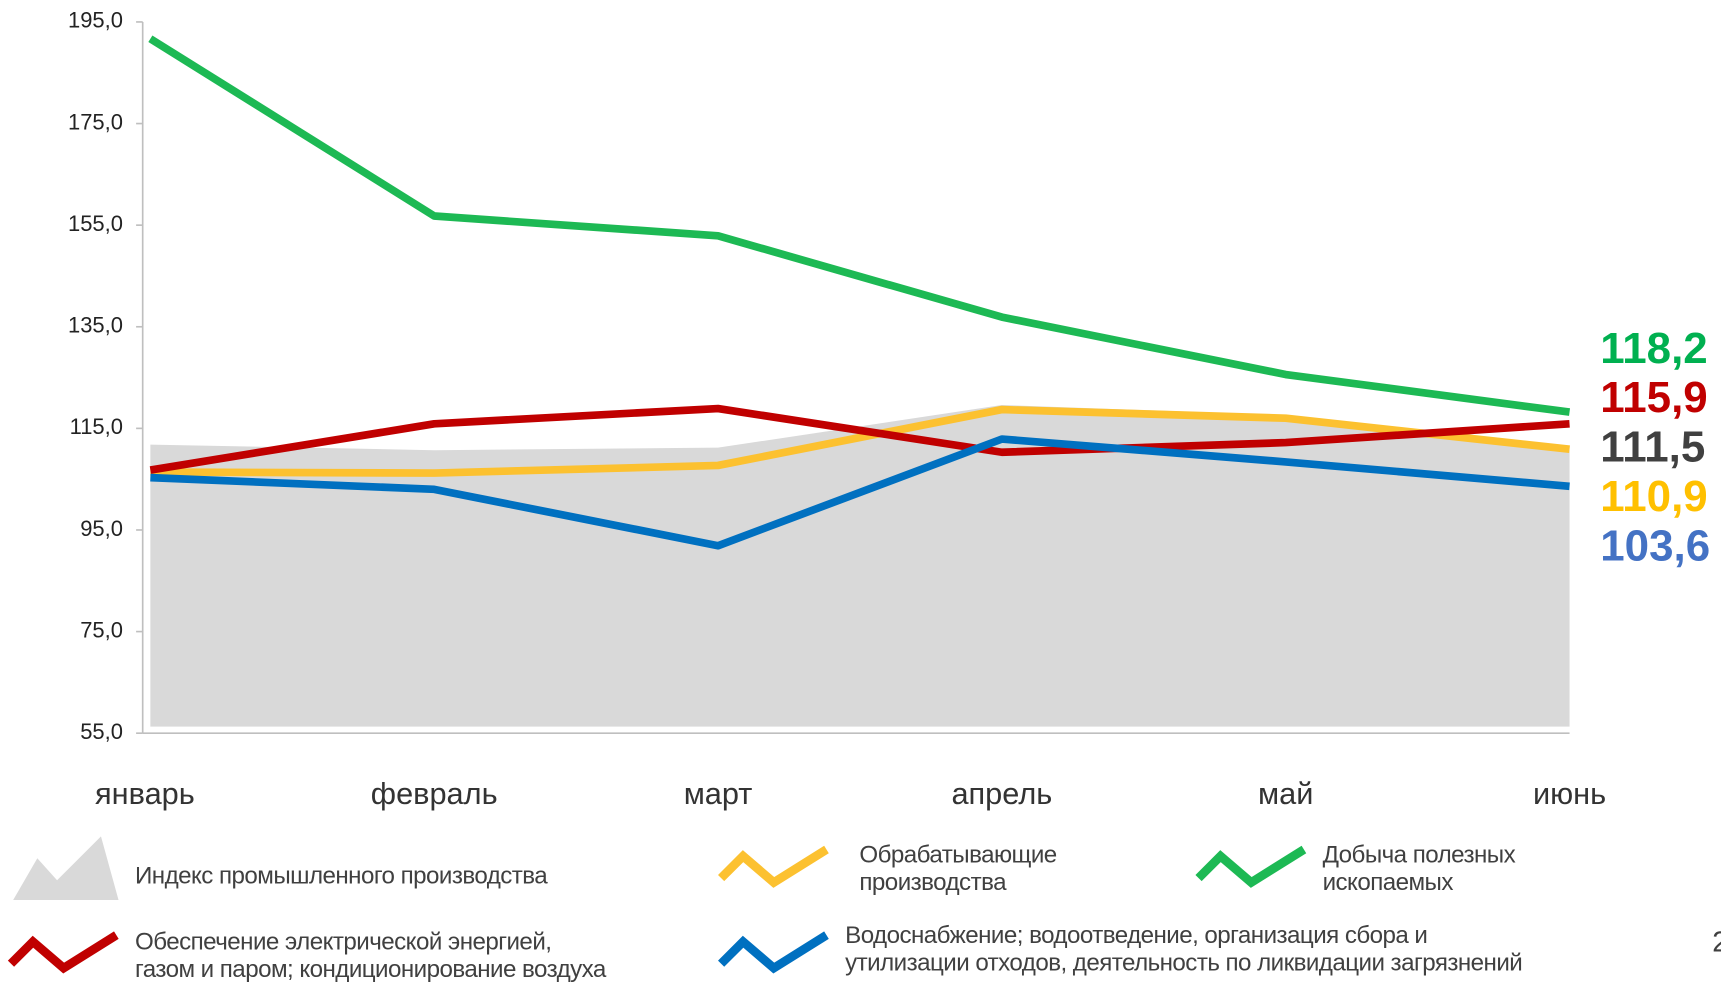  I want to click on end-label: 118,2, so click(1653, 348).